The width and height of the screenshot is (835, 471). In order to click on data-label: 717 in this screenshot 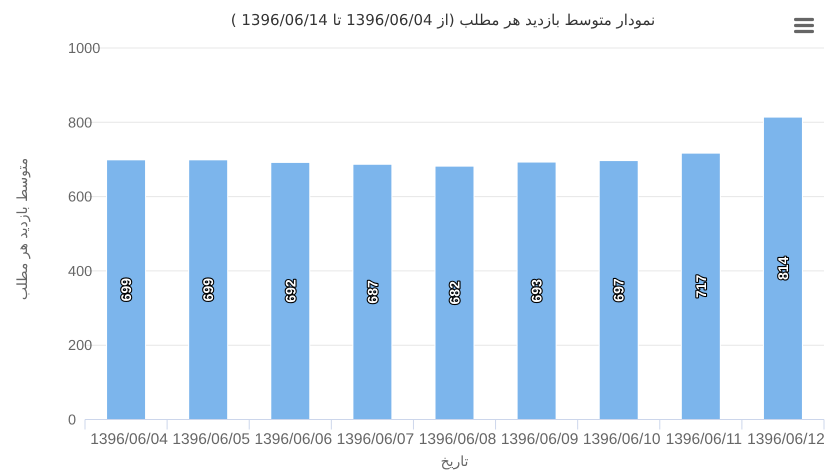, I will do `click(700, 286)`.